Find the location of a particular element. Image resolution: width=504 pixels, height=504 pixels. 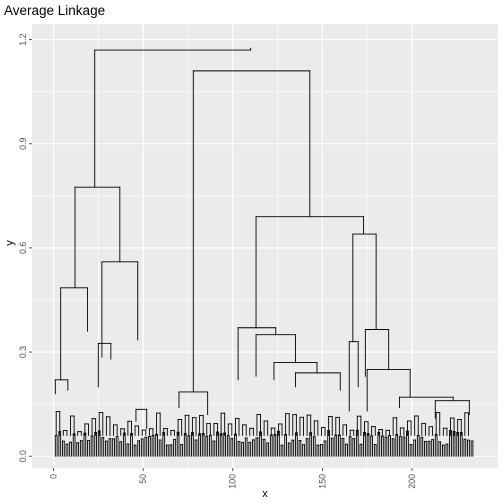

y-axis-title: y is located at coordinates (10, 243).